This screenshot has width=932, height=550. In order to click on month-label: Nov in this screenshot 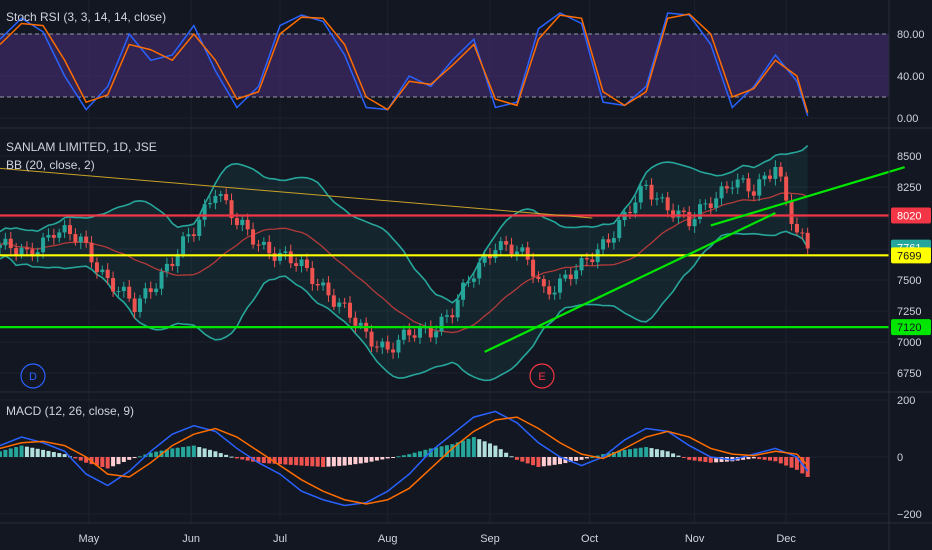, I will do `click(695, 539)`.